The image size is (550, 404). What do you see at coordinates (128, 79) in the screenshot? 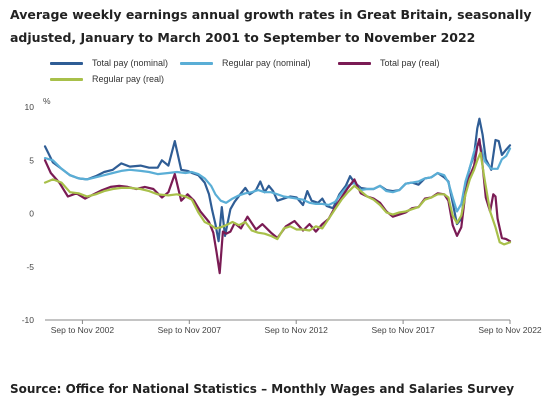
I see `legend-label: Regular pay (real)` at bounding box center [128, 79].